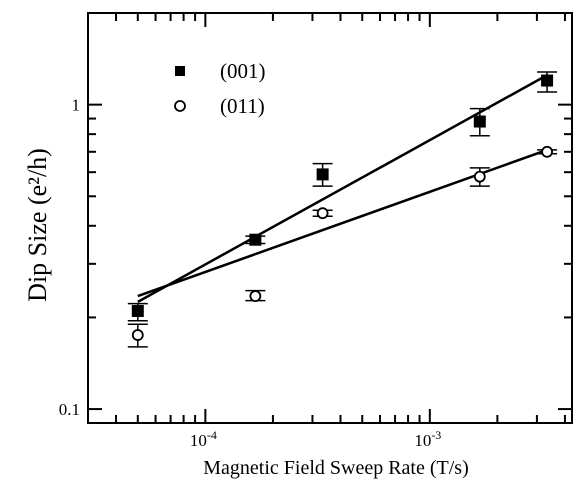  Describe the element at coordinates (203, 439) in the screenshot. I see `x-tick-label: 10⁻⁴` at that location.